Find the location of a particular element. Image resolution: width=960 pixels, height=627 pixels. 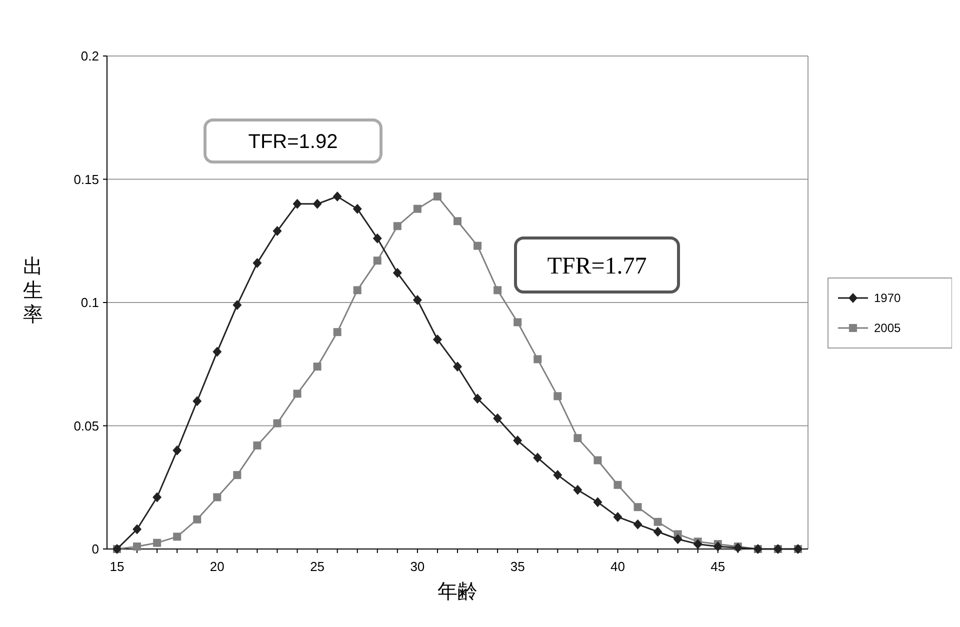

x-tick-label: 15 is located at coordinates (117, 566).